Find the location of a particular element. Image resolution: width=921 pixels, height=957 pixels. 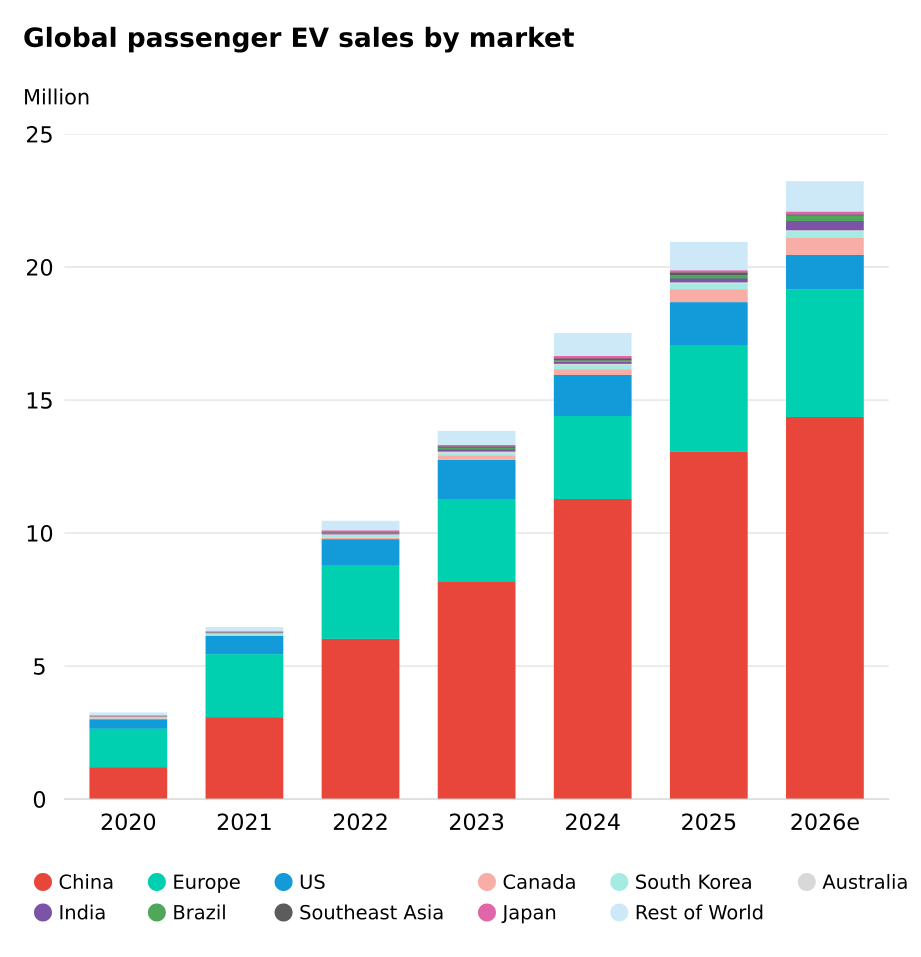

y-tick-label: 25 is located at coordinates (39, 134).